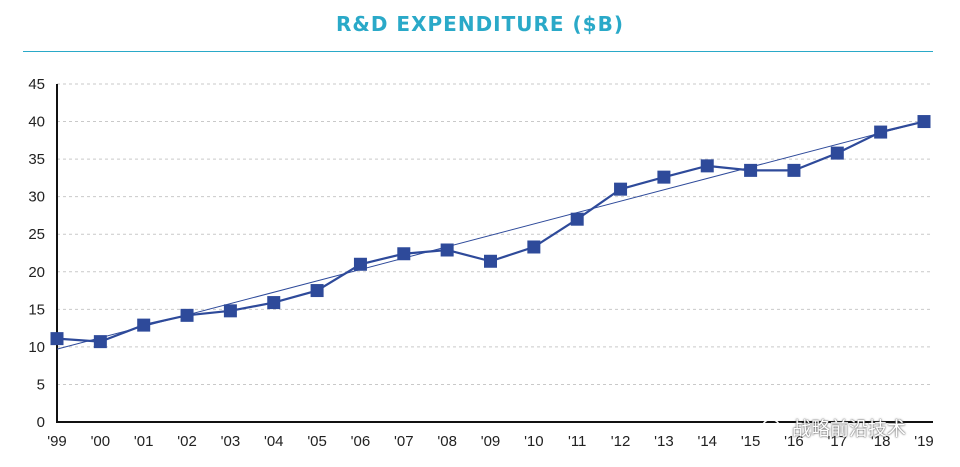 This screenshot has width=960, height=467. Describe the element at coordinates (849, 429) in the screenshot. I see `watermark-text: 战略前沿技术` at that location.